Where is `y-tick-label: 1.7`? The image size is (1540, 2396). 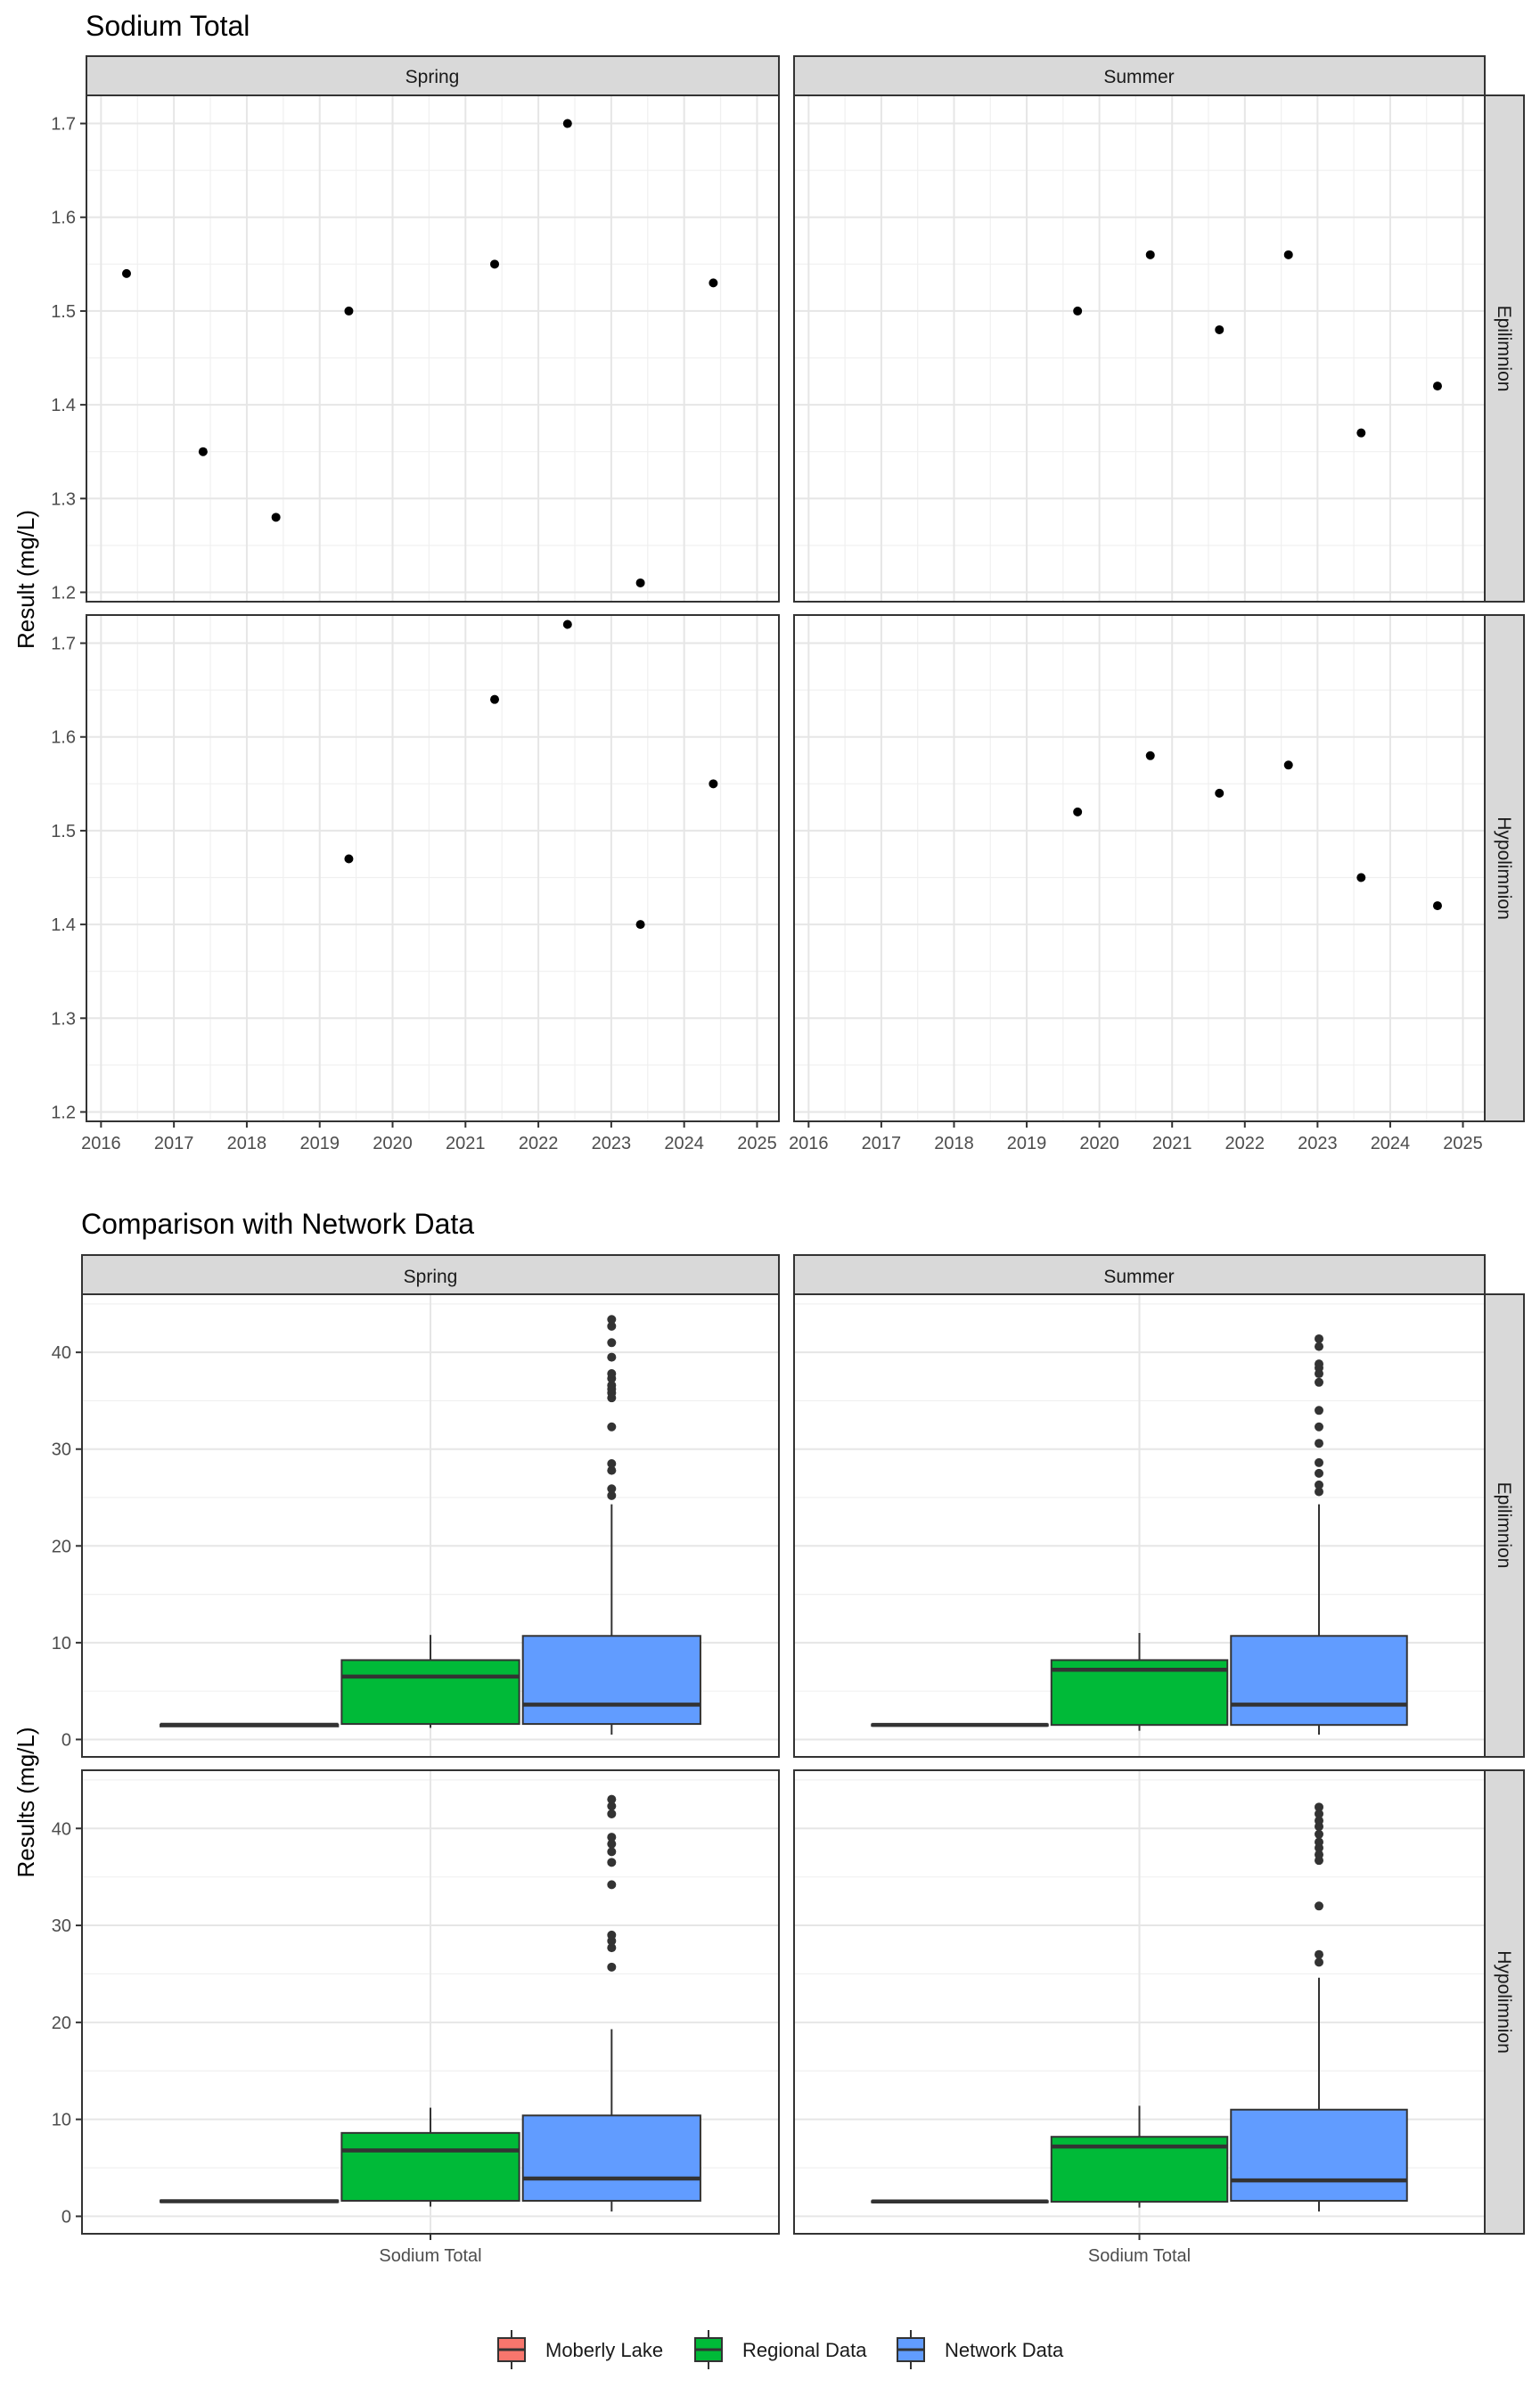
y-tick-label: 1.7 is located at coordinates (63, 644).